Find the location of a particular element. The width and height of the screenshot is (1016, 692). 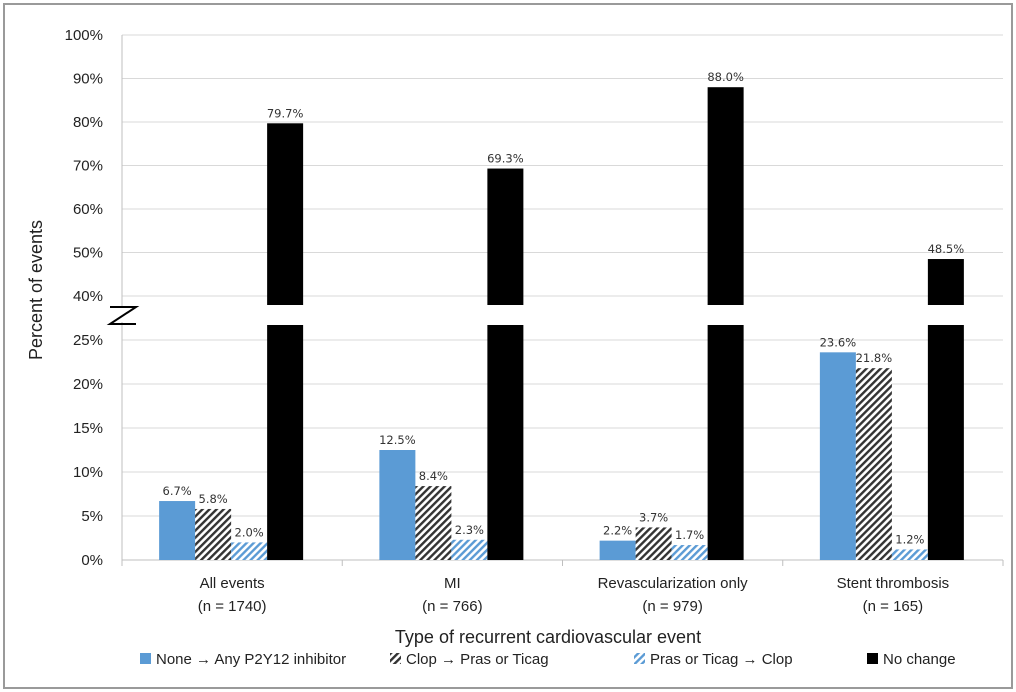

data-label: 69.3% is located at coordinates (505, 159).